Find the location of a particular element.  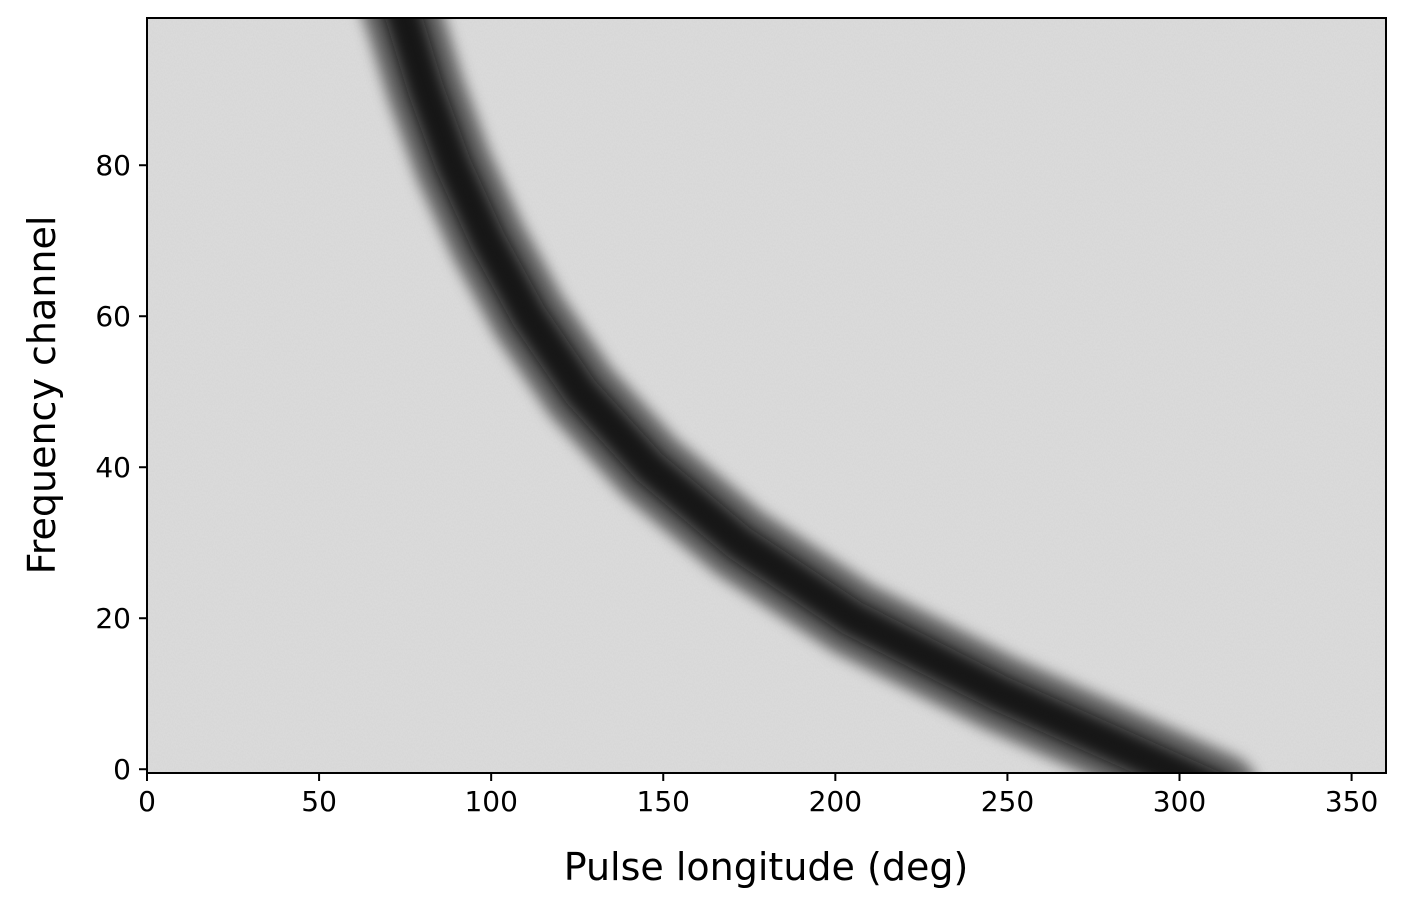

x-tick-label: 100 is located at coordinates (490, 801).